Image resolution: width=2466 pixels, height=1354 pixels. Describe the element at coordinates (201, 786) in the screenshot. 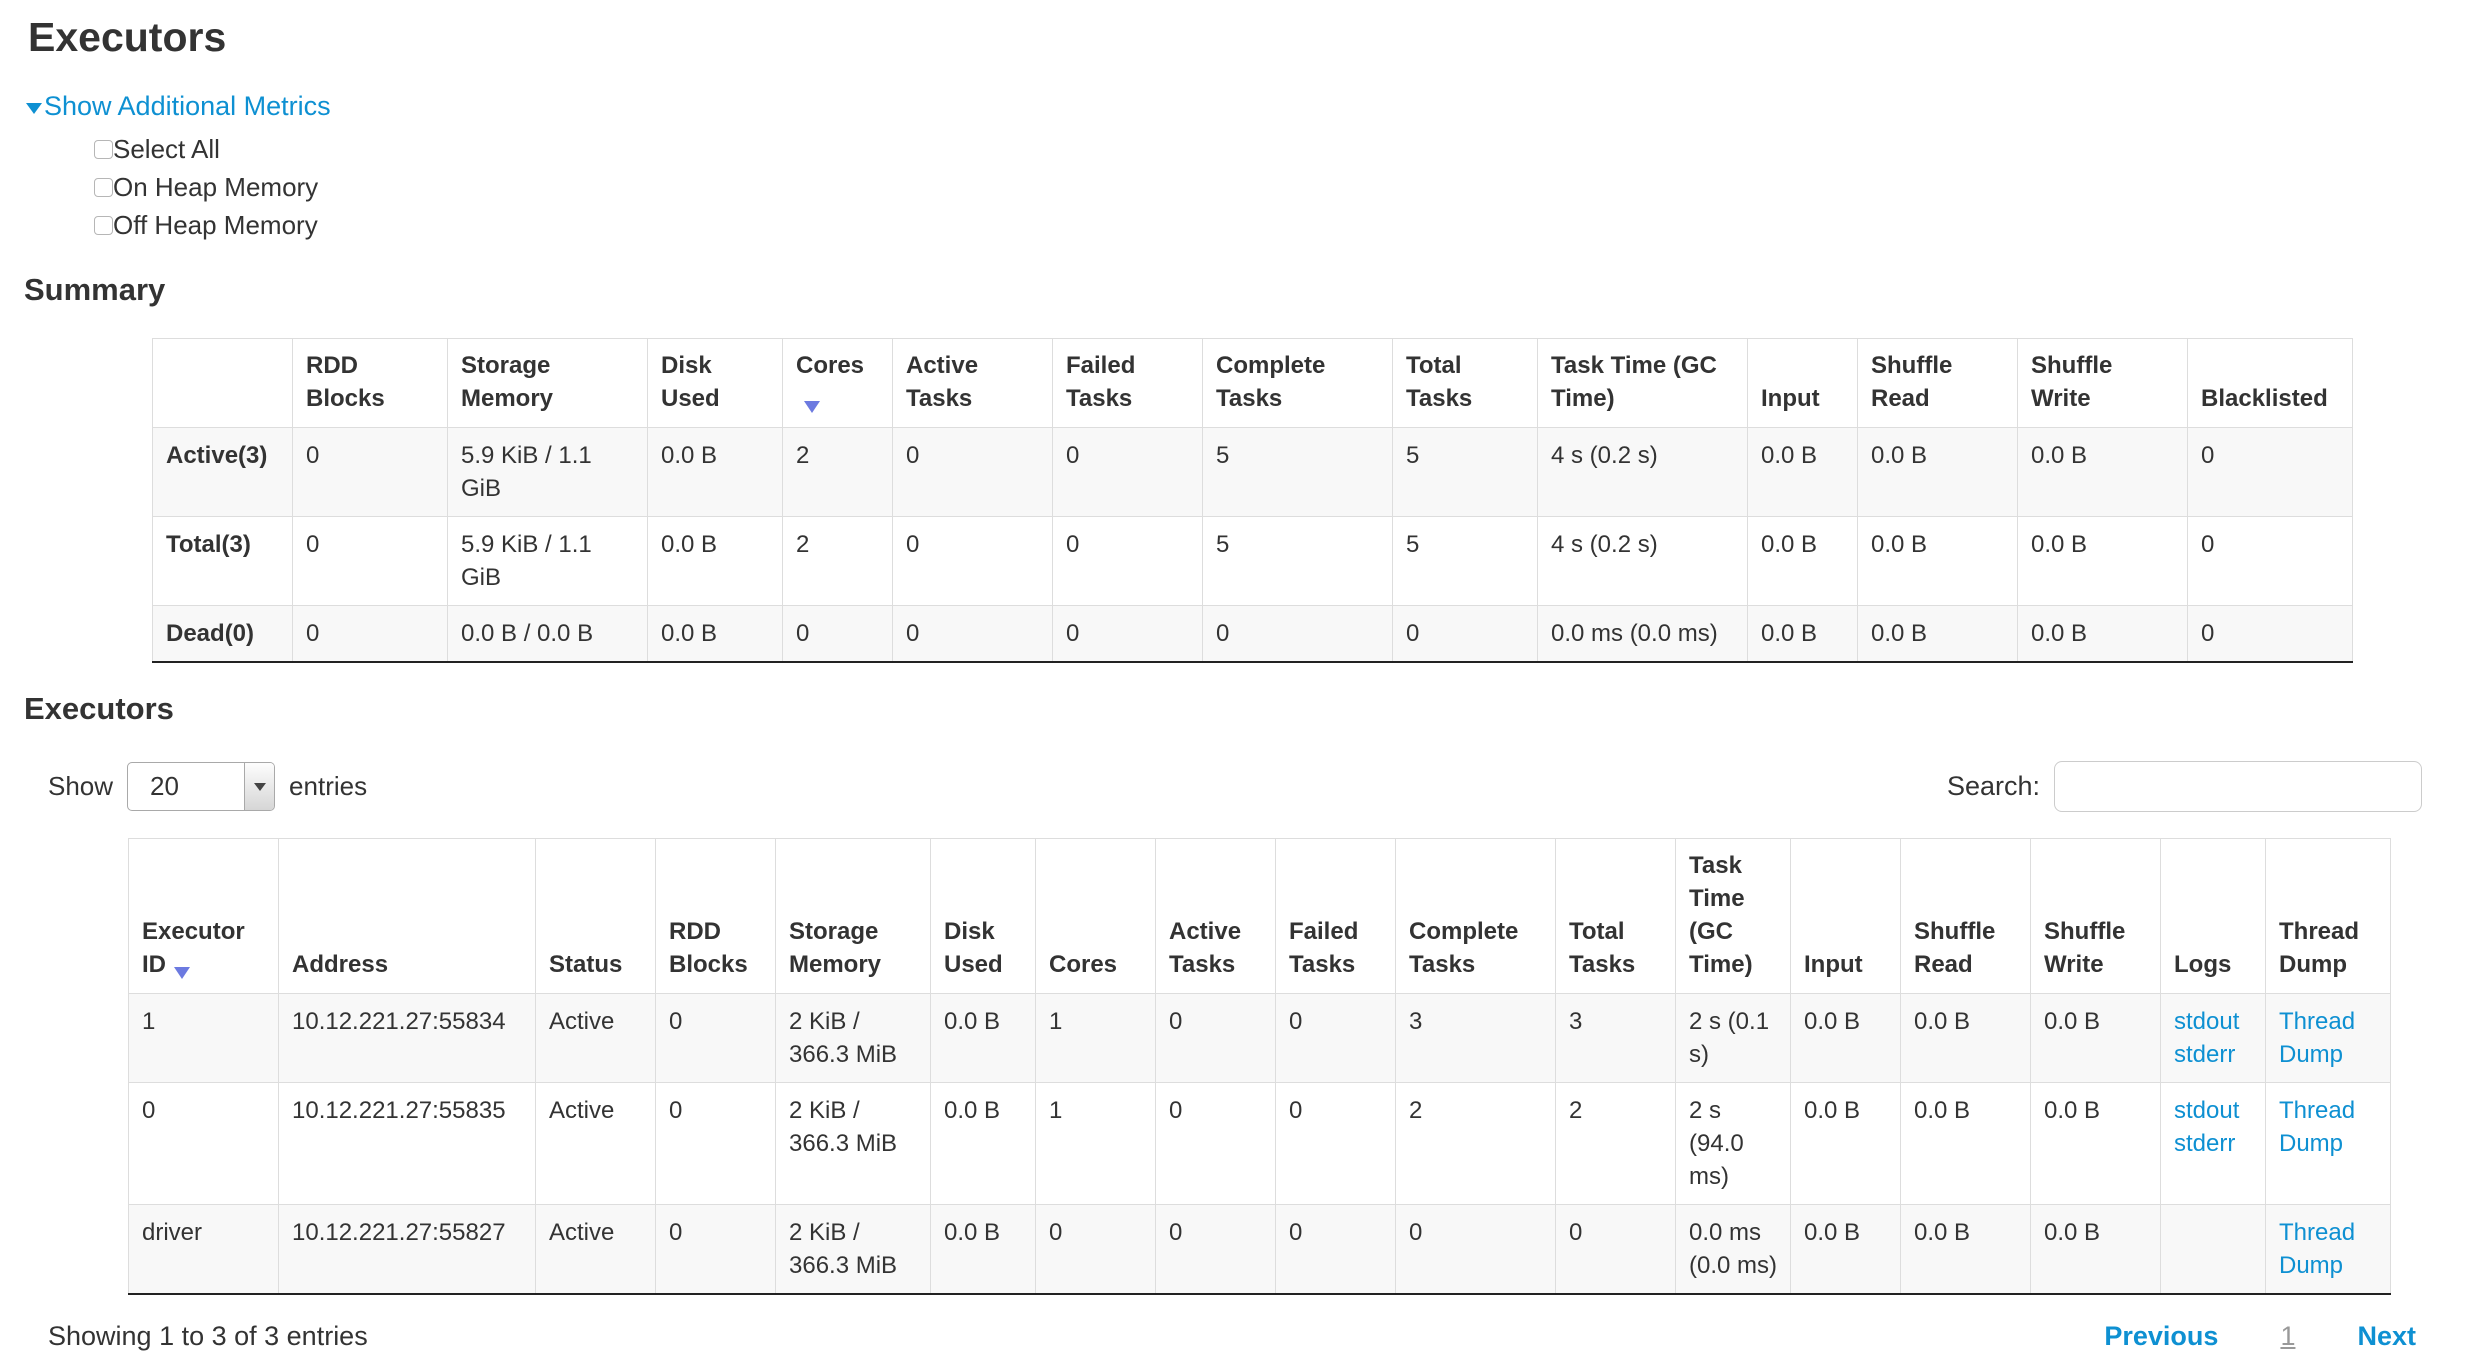

I see `page-length-select: 20` at that location.